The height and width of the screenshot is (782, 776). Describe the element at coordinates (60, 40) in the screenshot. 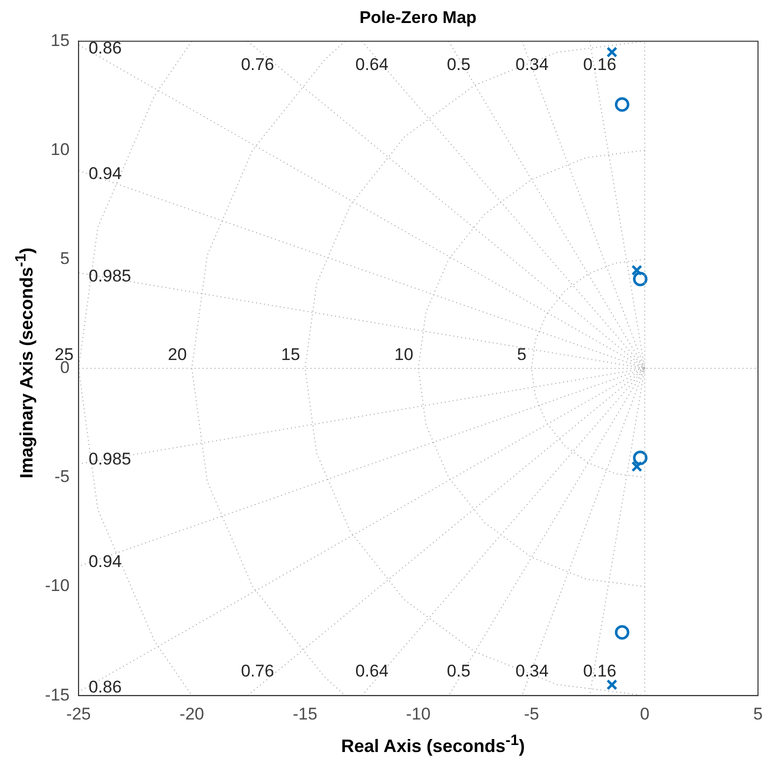

I see `y-tick-label: 15` at that location.